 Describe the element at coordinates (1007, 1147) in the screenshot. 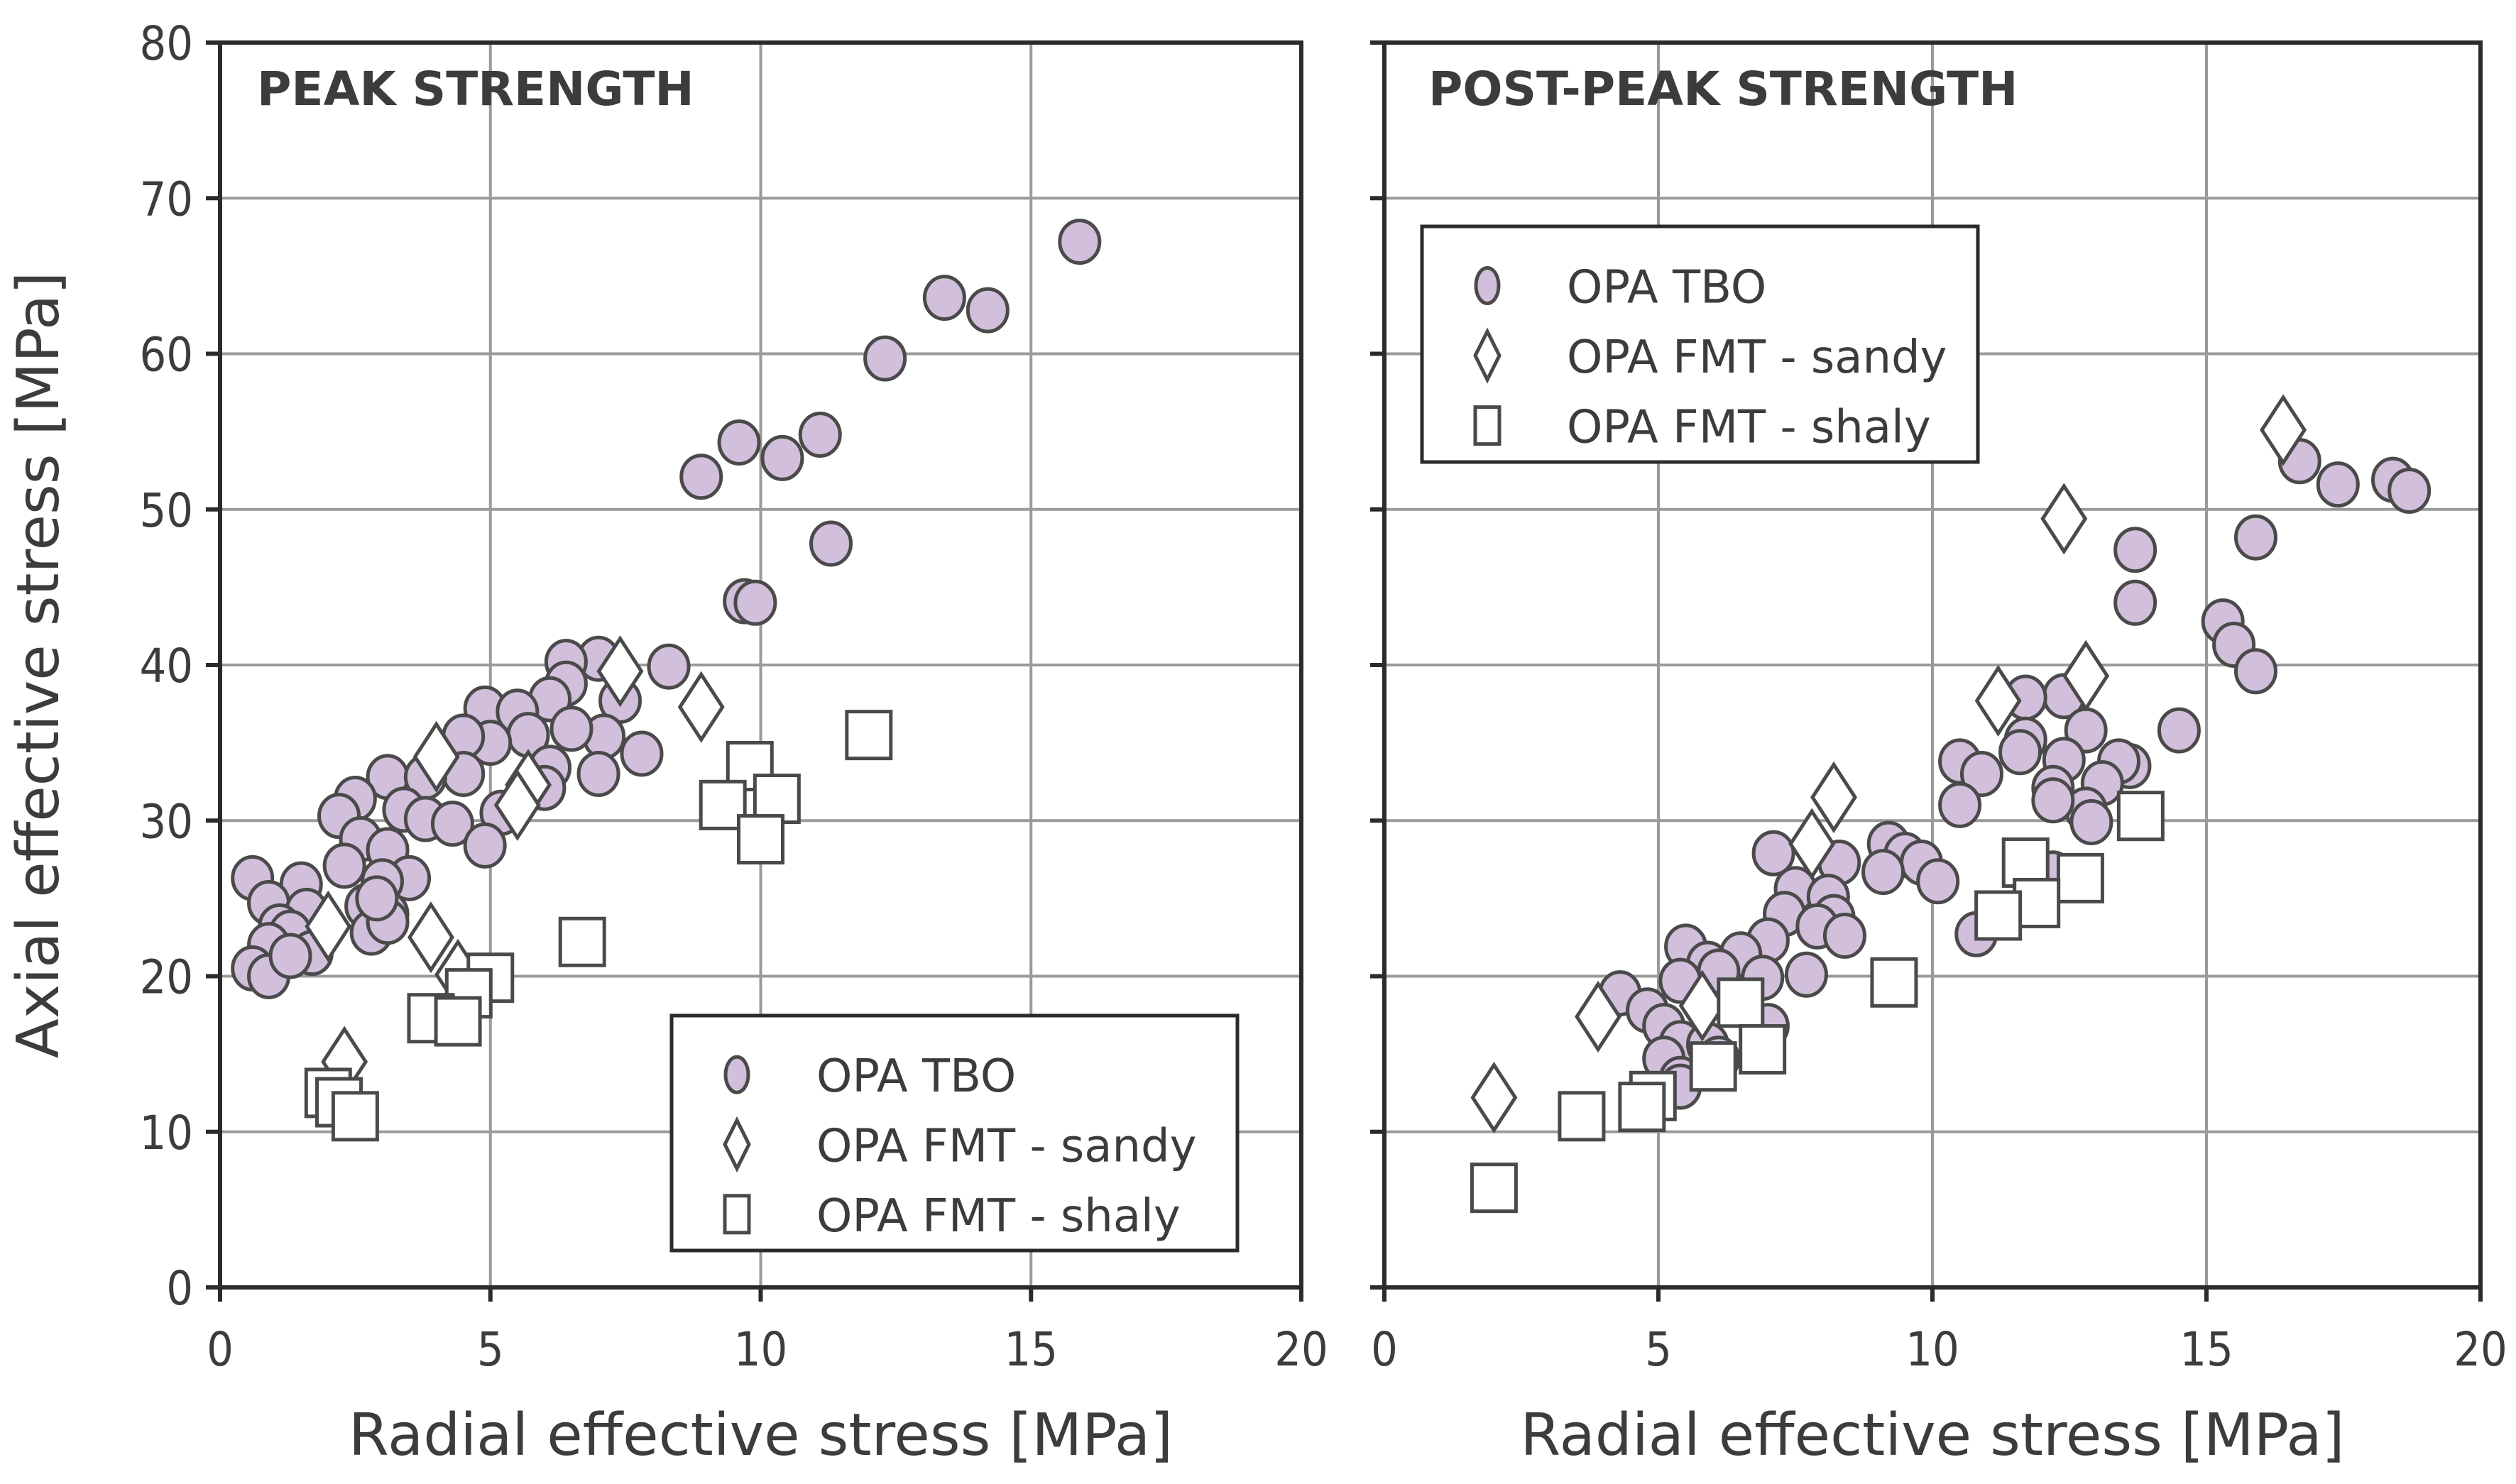

I see `legend-label: OPA FMT - sandy` at that location.